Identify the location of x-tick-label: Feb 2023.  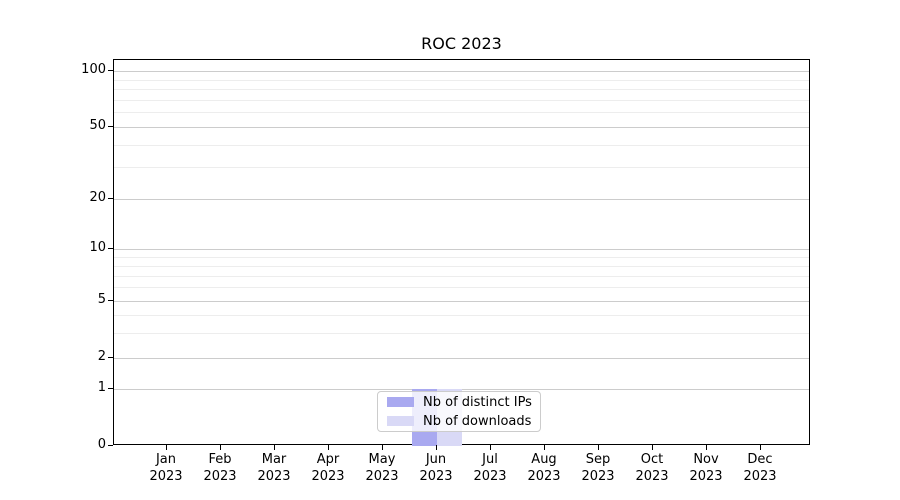
(220, 468).